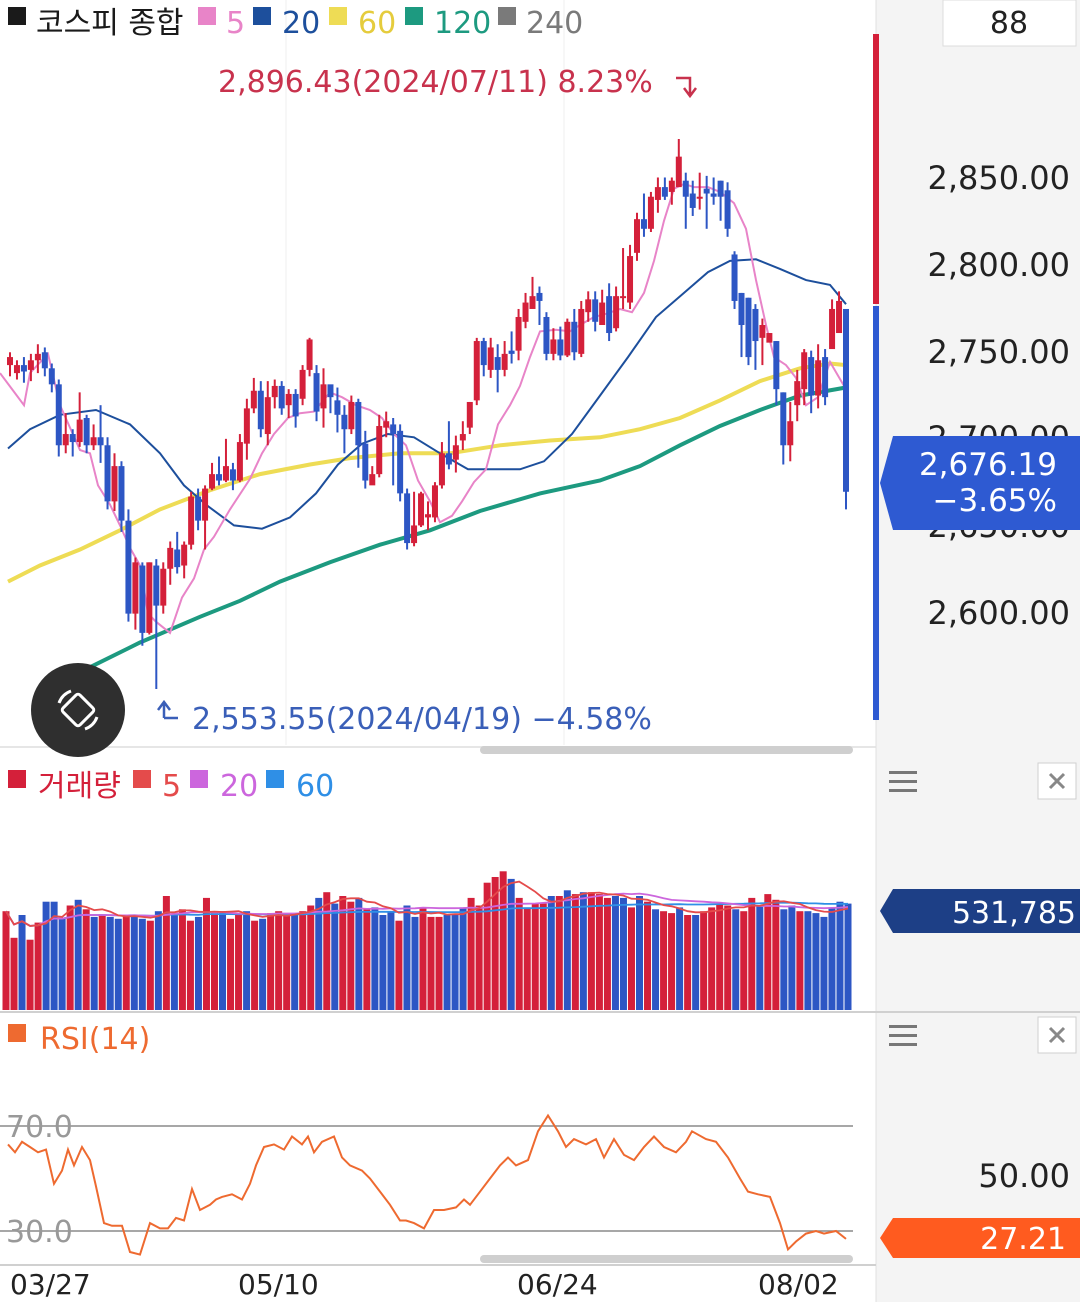 Image resolution: width=1080 pixels, height=1302 pixels. I want to click on rsi-scrollbar, so click(666, 1259).